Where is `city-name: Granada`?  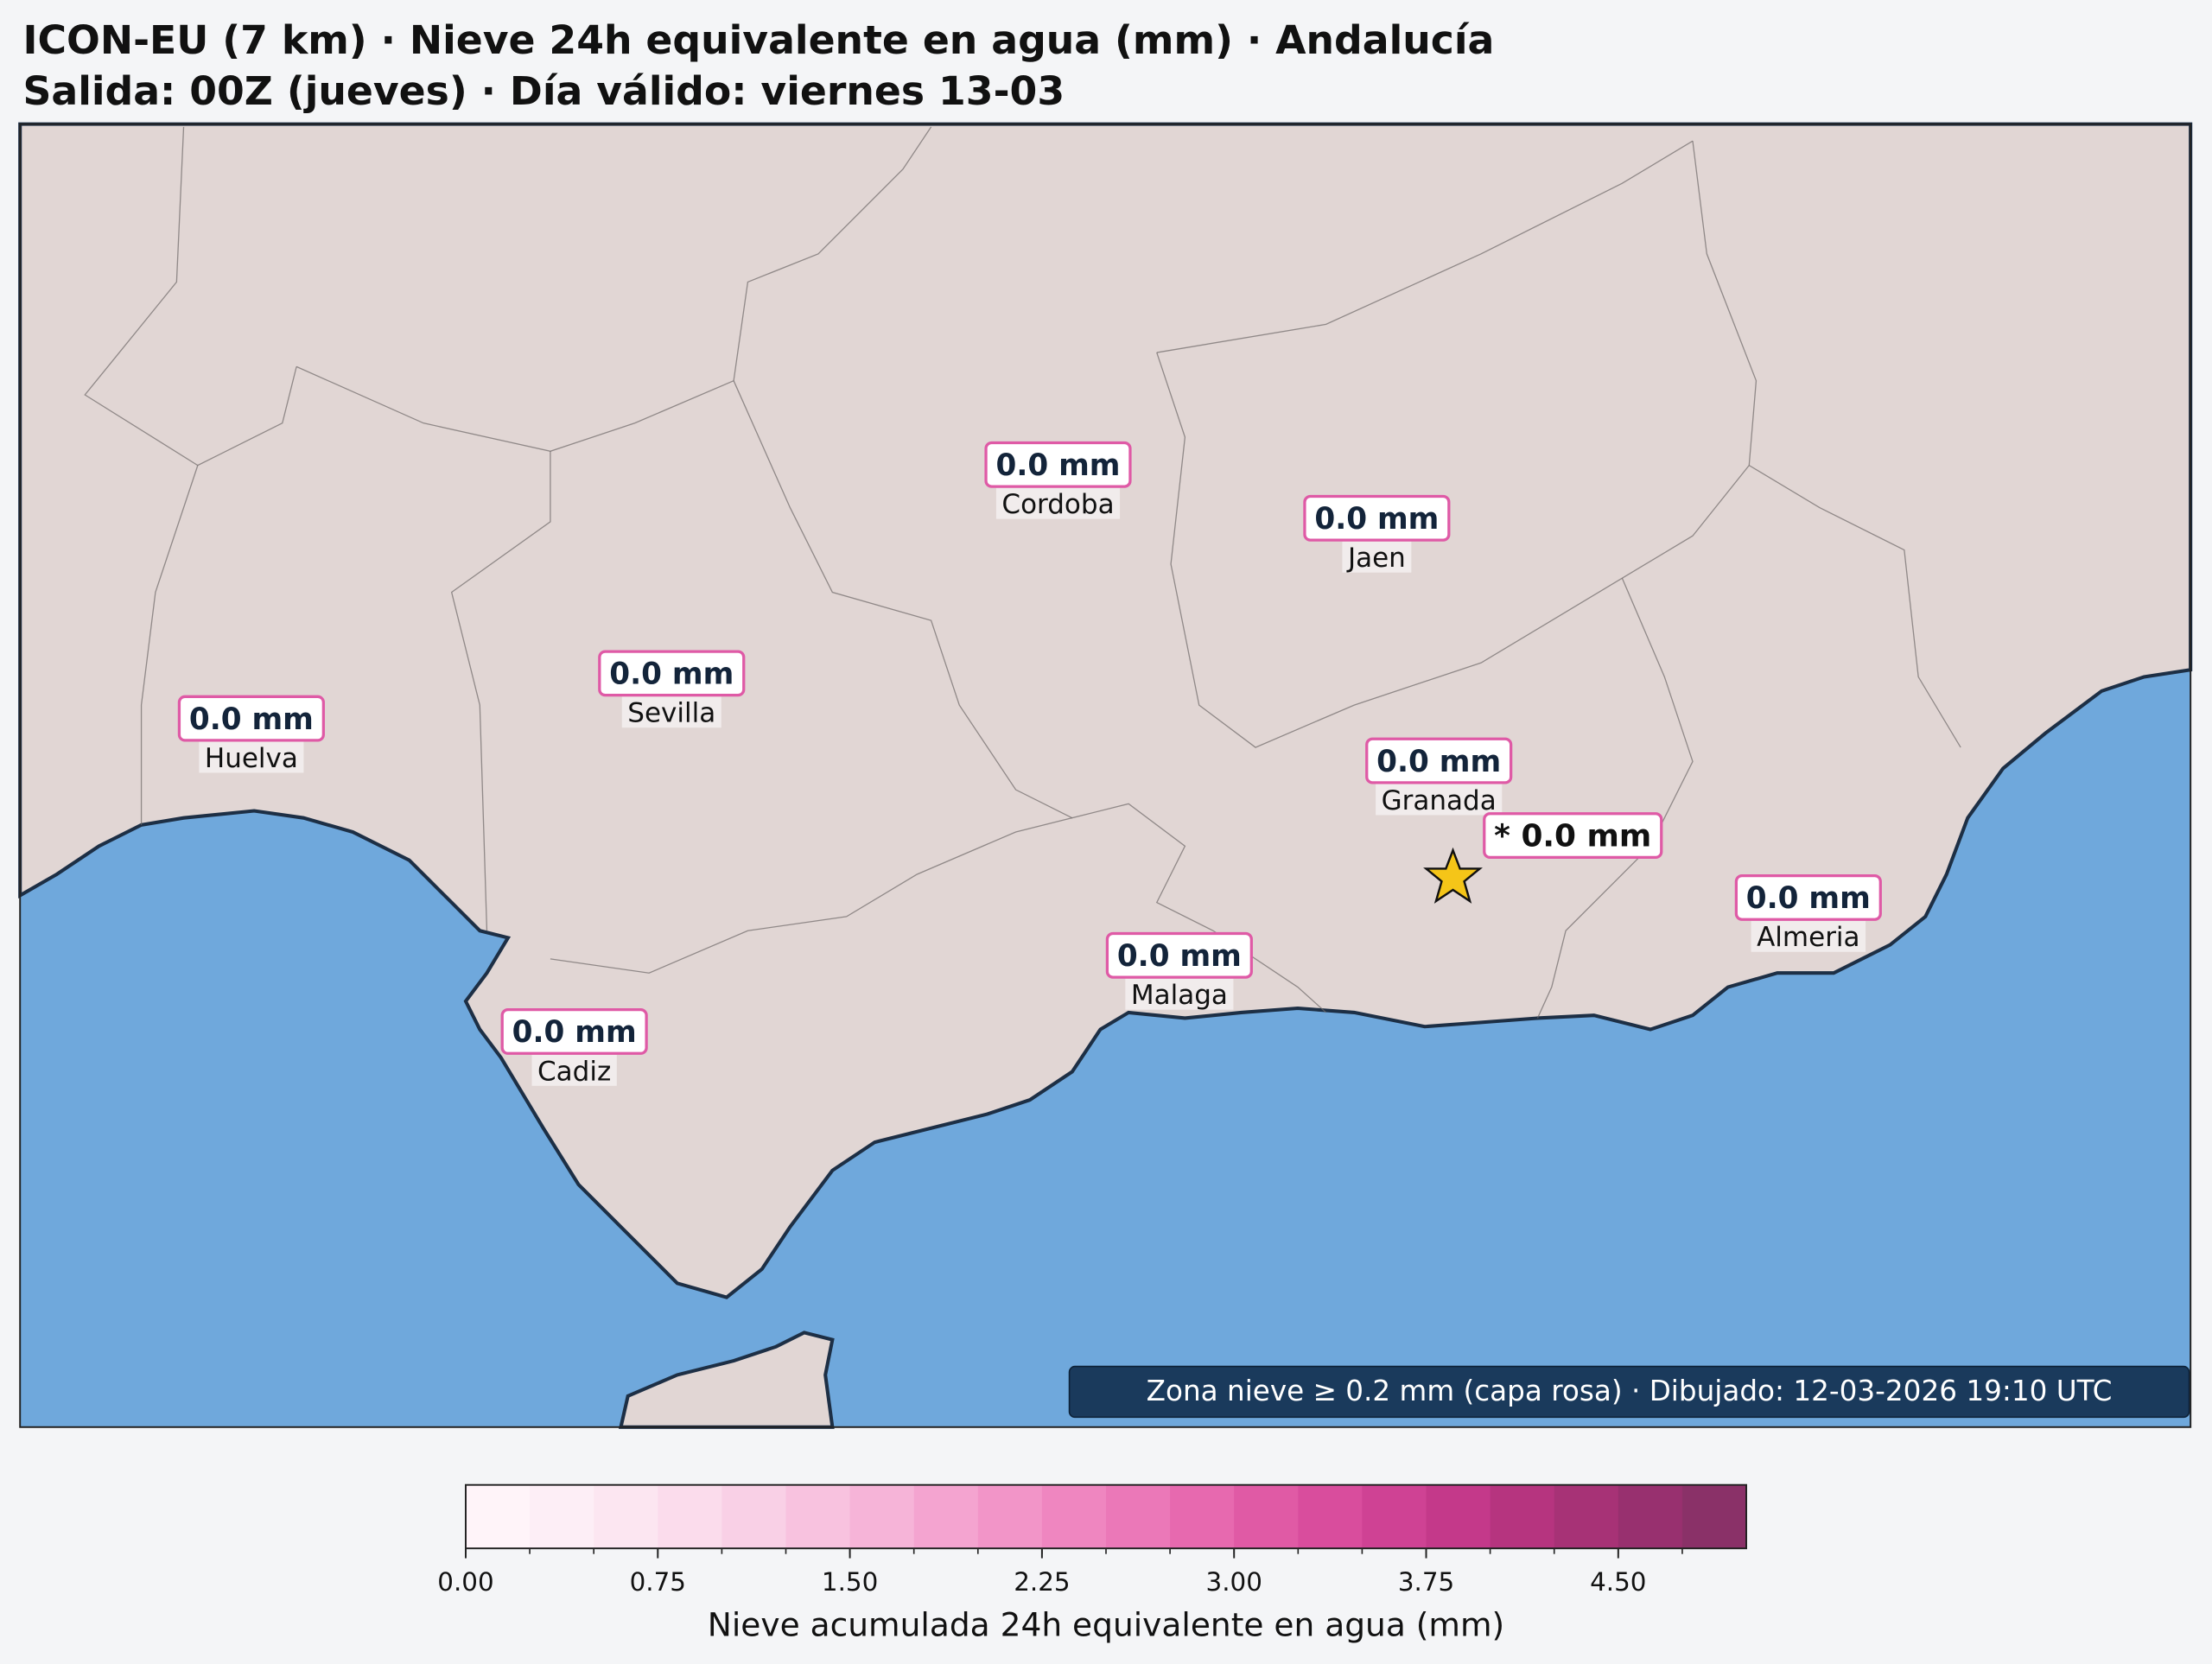 city-name: Granada is located at coordinates (1439, 800).